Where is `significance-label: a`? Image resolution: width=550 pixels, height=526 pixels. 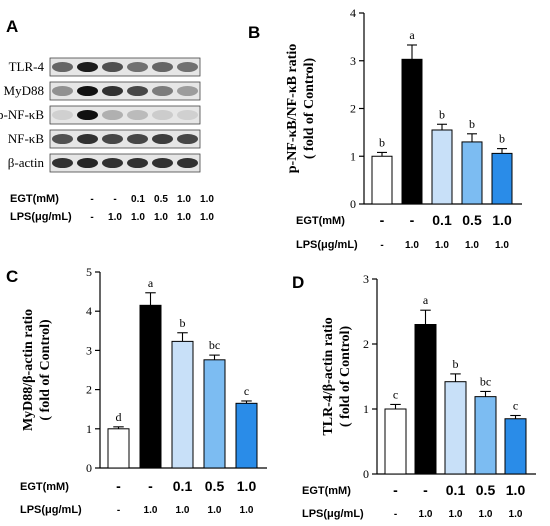
significance-label: a is located at coordinates (151, 283).